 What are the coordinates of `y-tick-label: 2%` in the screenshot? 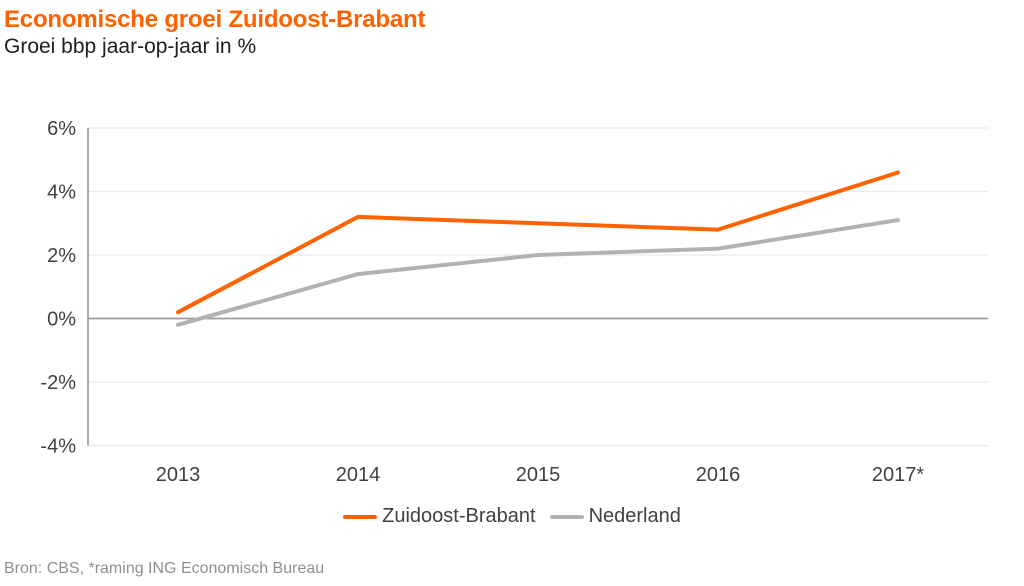 It's located at (61, 256).